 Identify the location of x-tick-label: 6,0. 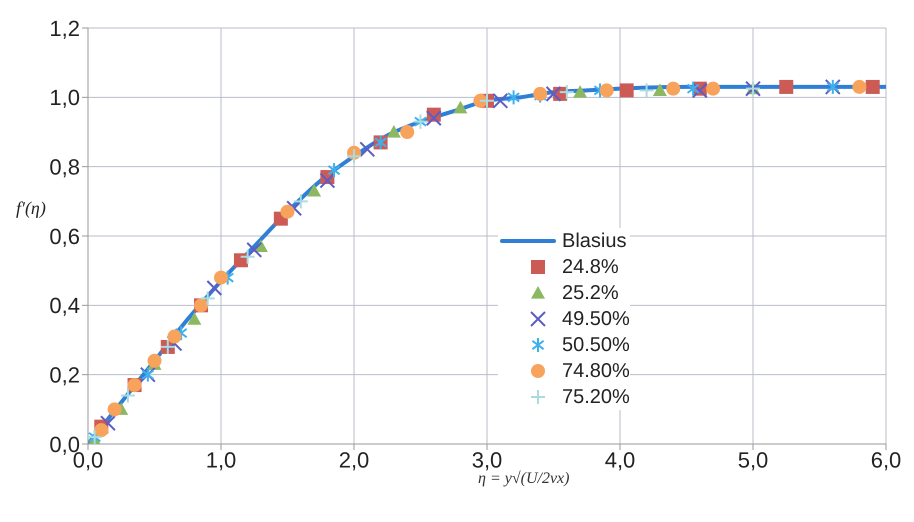
(886, 460).